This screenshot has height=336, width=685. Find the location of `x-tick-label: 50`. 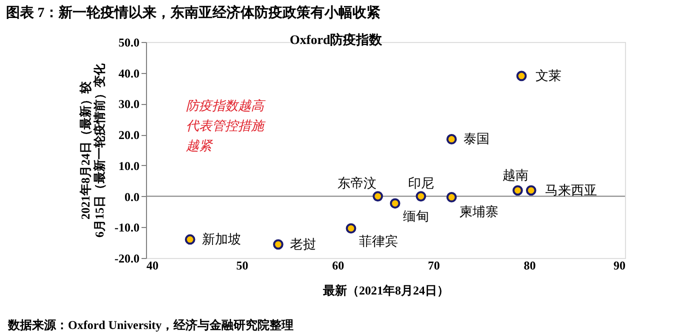

x-tick-label: 50 is located at coordinates (242, 265).